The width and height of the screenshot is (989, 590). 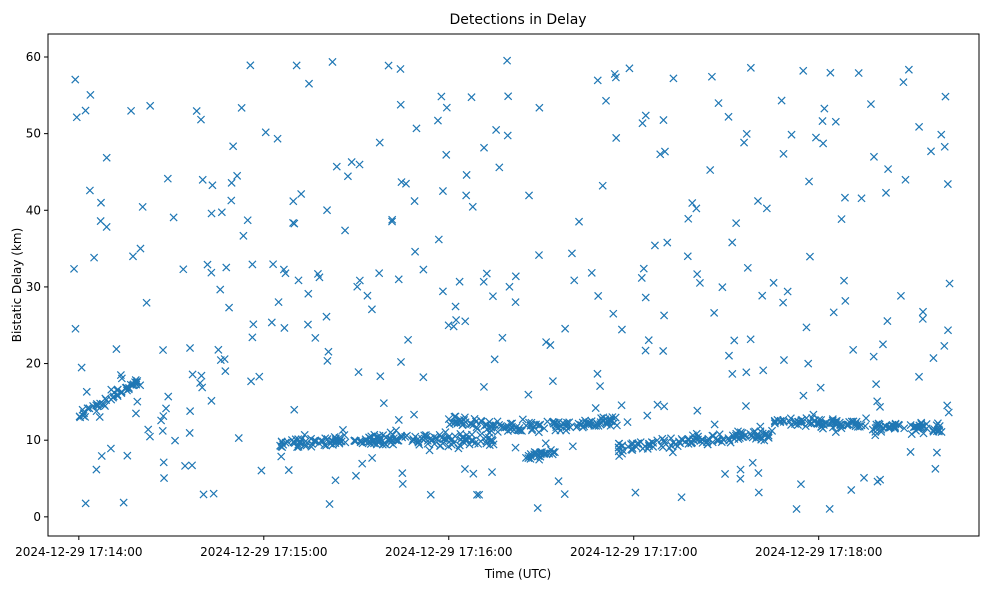 I want to click on y-tick-label: 30, so click(x=33, y=287).